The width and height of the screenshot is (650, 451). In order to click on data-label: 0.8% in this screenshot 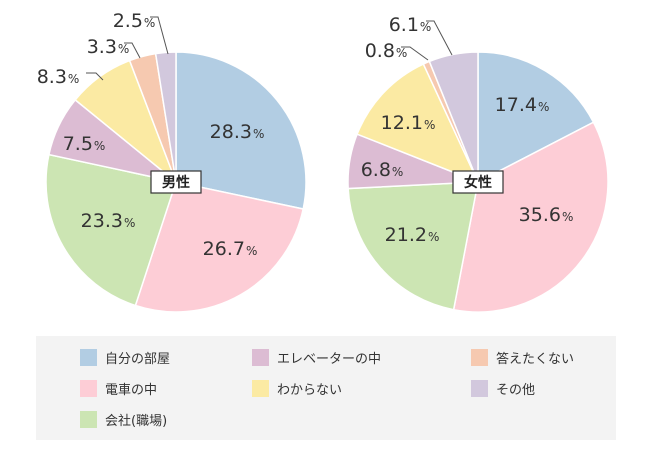, I will do `click(386, 51)`.